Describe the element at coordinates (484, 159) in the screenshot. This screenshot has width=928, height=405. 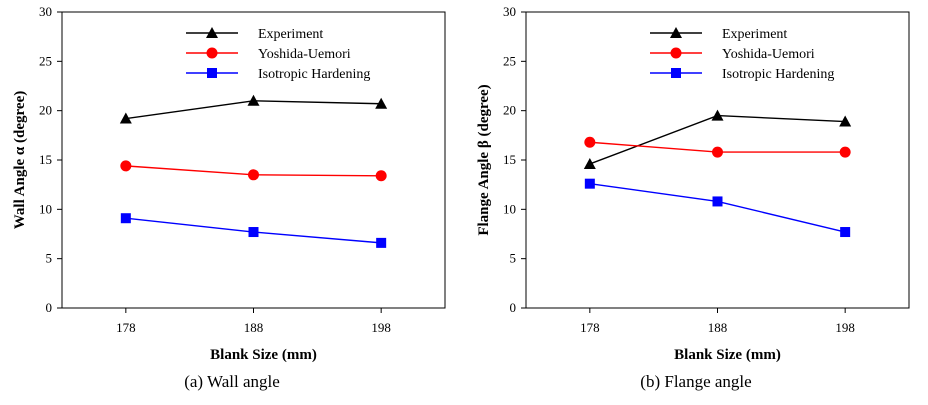
I see `y-axis-label: Flange Angle β (degree)` at that location.